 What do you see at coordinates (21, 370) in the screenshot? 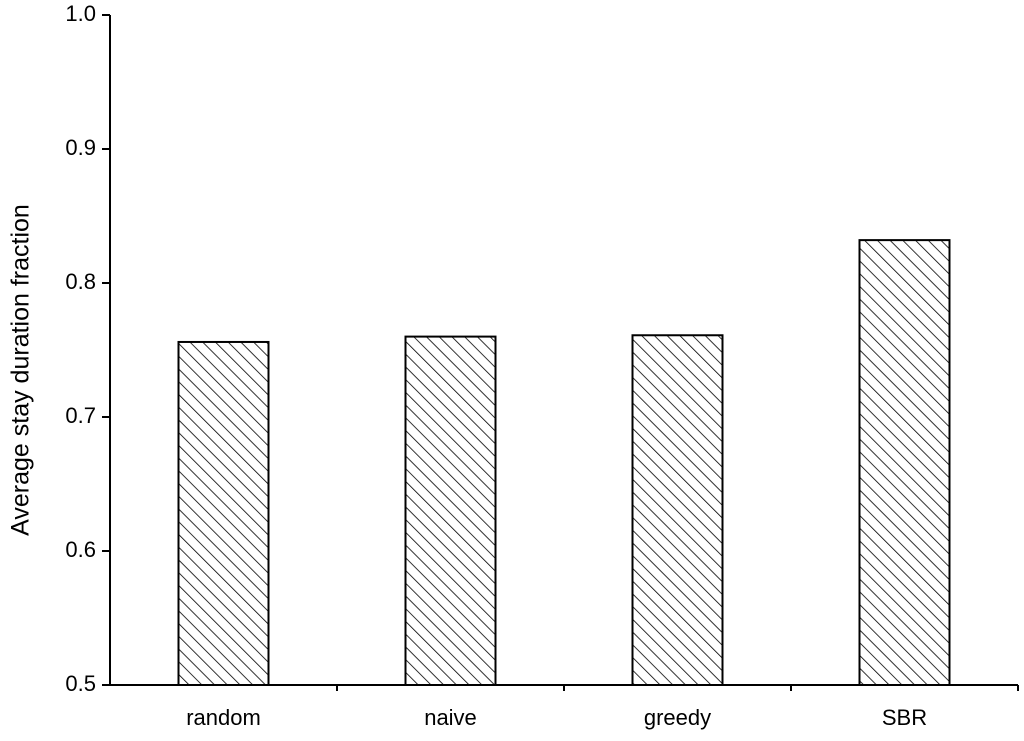
I see `y-axis-label: Average stay duration fraction` at bounding box center [21, 370].